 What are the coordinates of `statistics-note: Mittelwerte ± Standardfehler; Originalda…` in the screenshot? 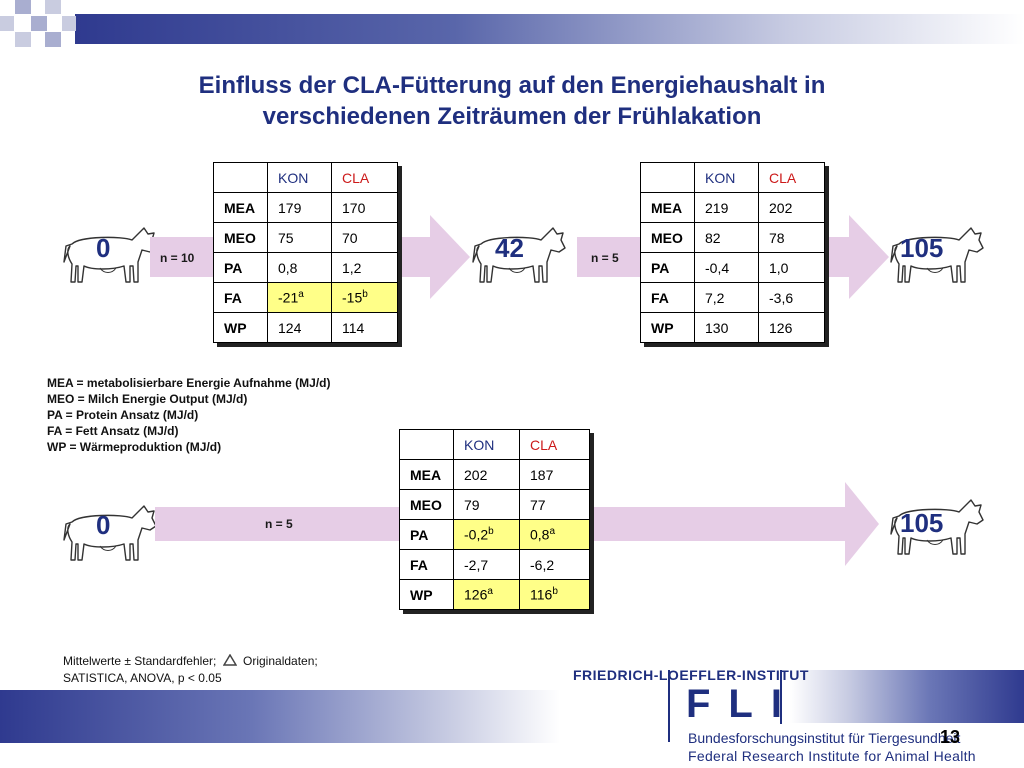 It's located at (190, 670).